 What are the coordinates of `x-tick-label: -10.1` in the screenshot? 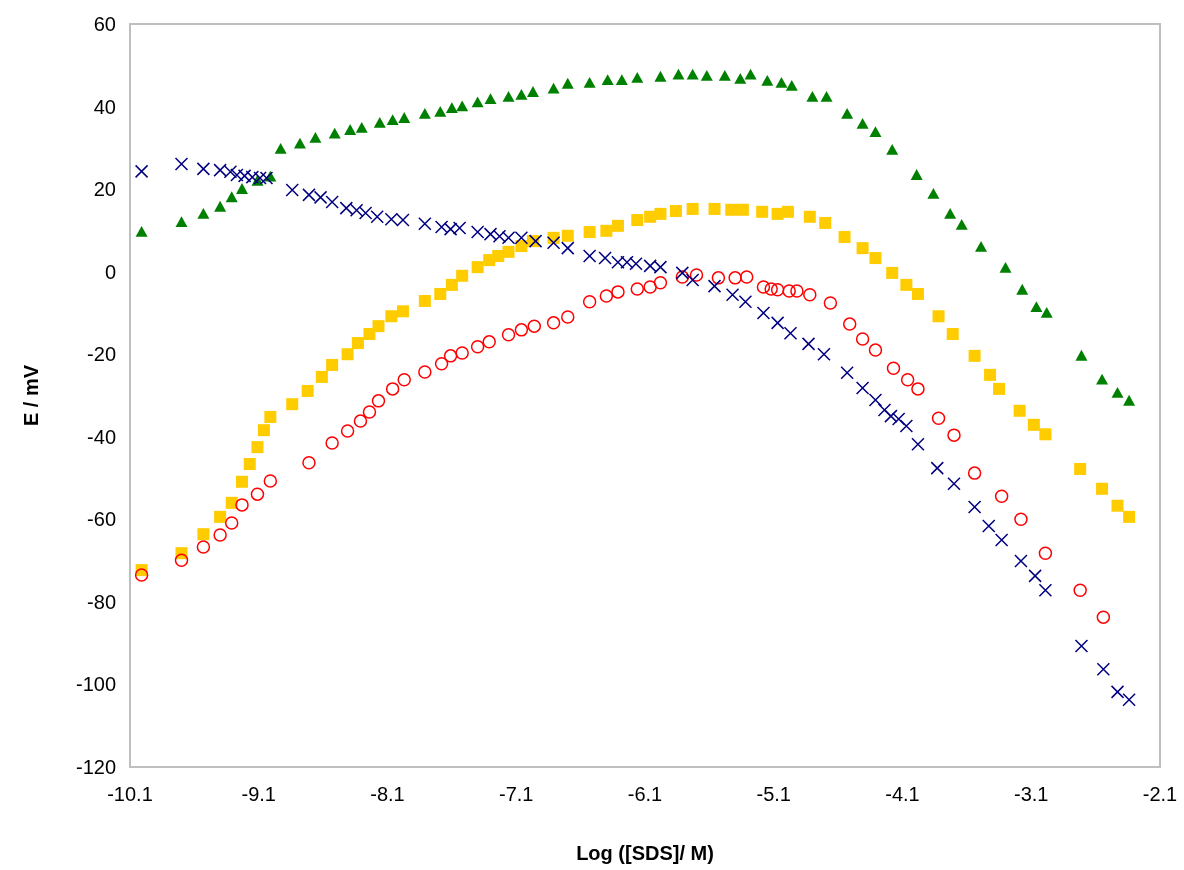 It's located at (130, 794).